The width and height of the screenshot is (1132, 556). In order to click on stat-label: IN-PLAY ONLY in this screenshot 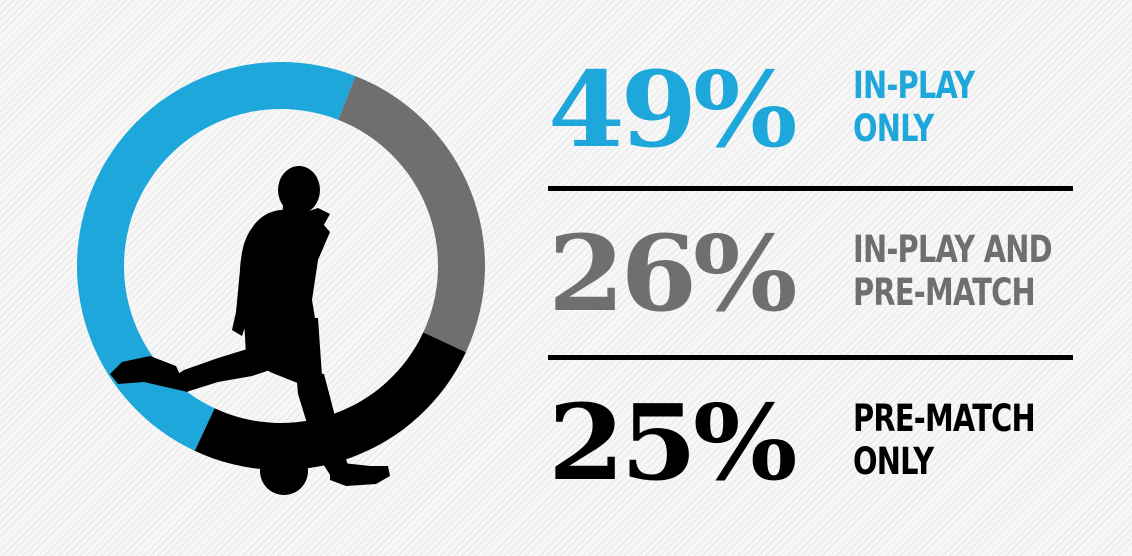, I will do `click(914, 107)`.